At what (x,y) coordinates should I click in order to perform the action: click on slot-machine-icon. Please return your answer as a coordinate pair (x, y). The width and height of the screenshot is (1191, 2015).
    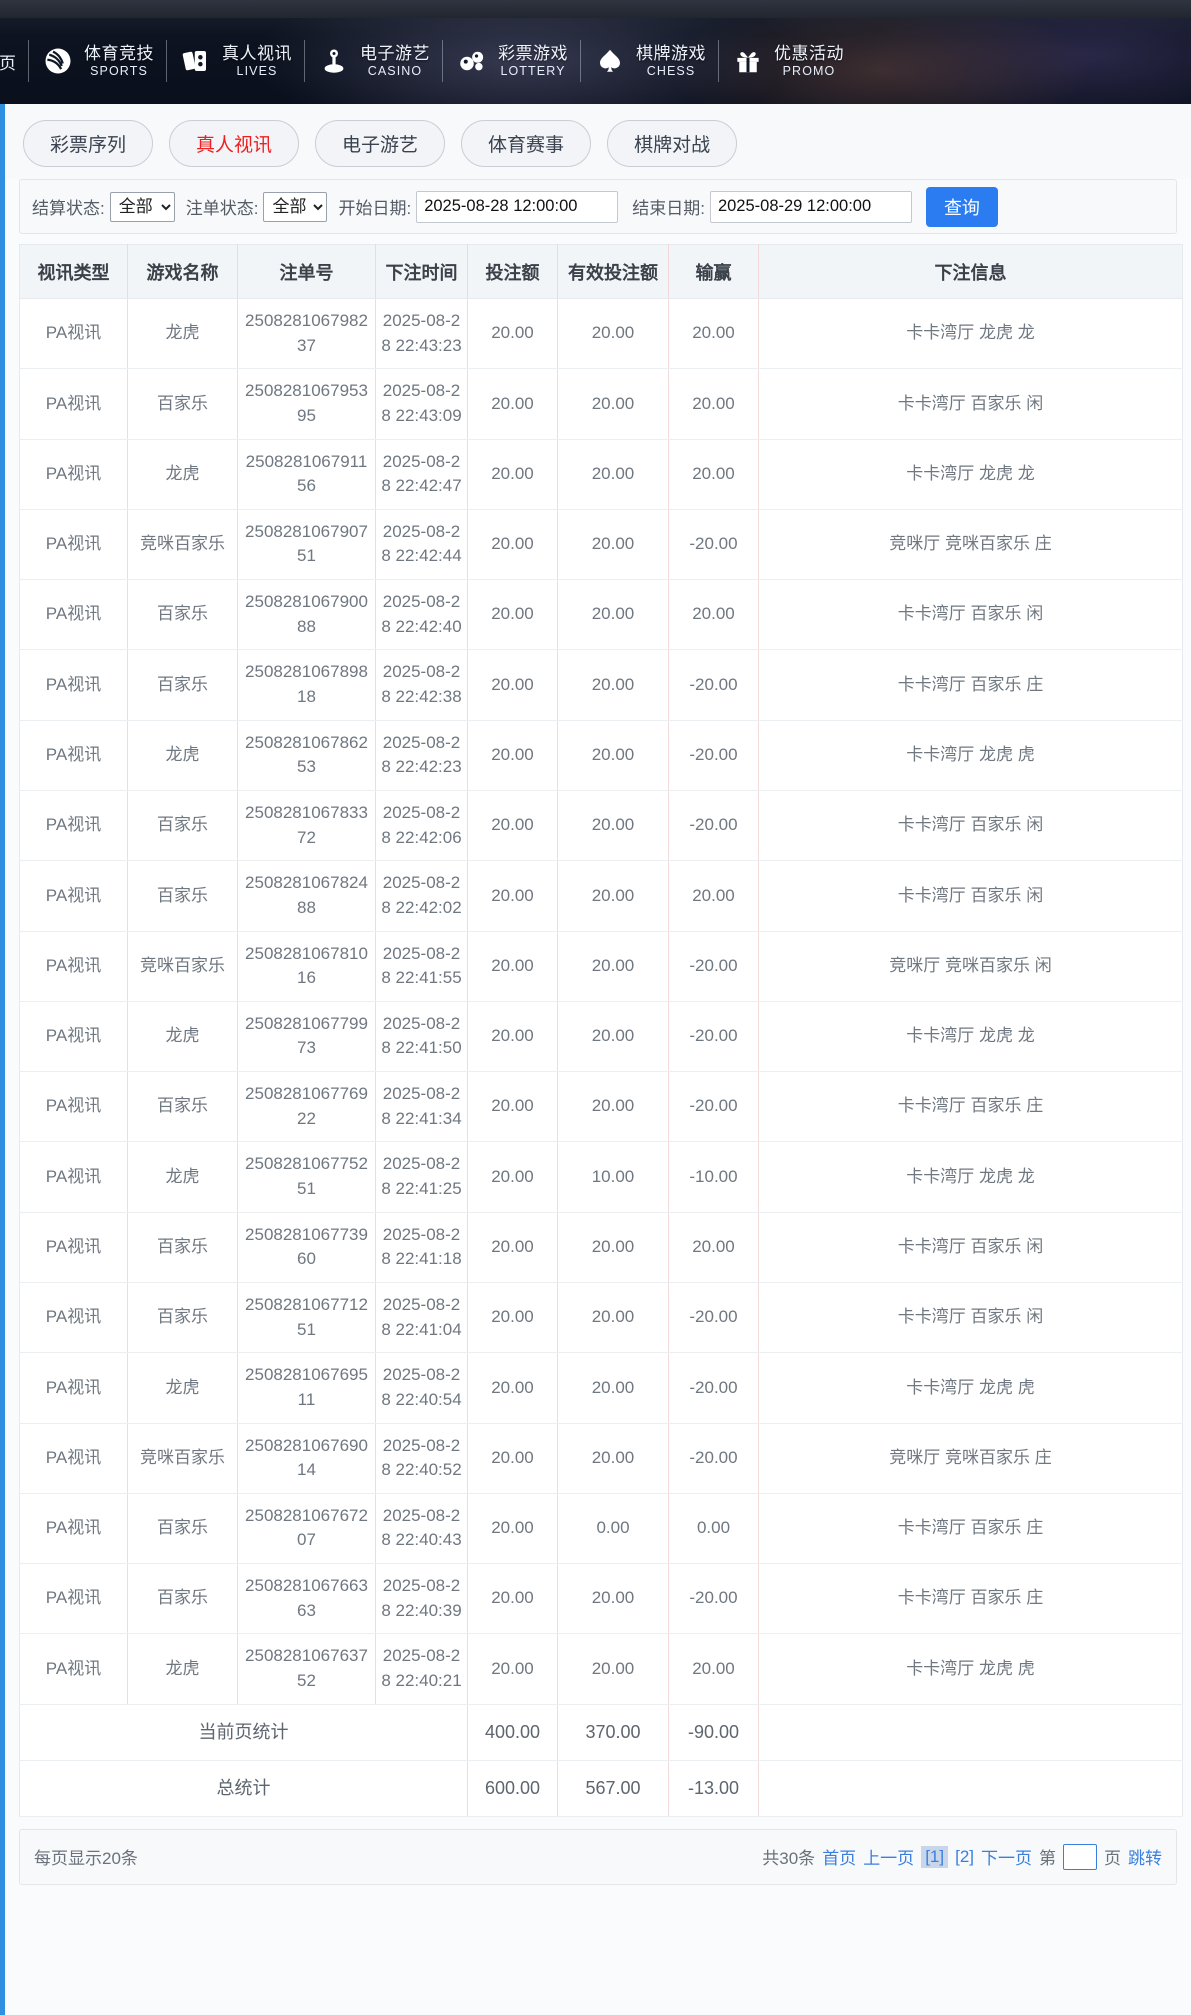
    Looking at the image, I should click on (334, 61).